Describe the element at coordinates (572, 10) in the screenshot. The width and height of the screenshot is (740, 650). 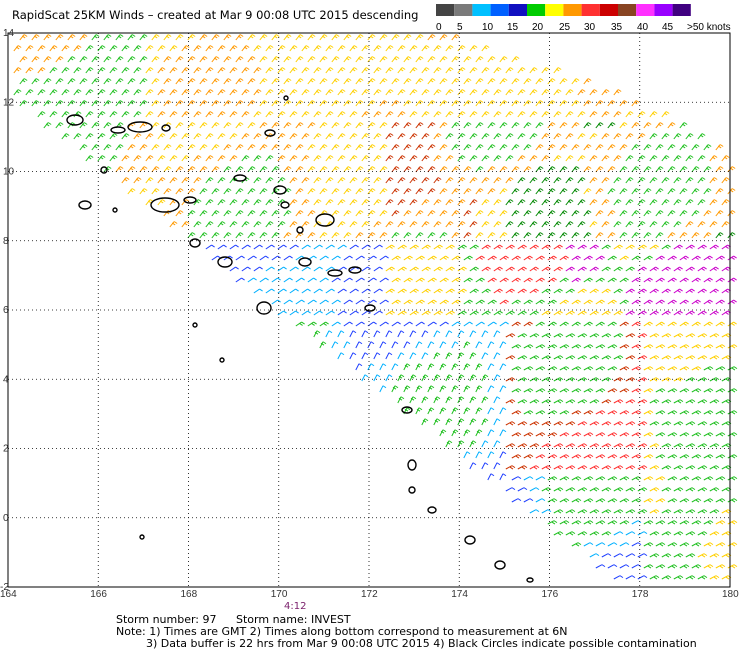
I see `legend-swatch` at that location.